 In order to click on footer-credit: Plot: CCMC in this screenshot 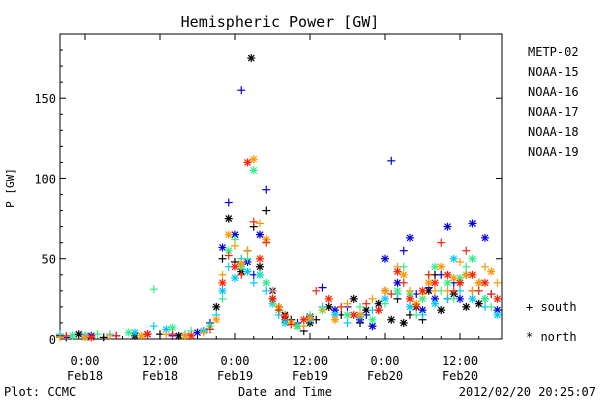, I will do `click(40, 392)`.